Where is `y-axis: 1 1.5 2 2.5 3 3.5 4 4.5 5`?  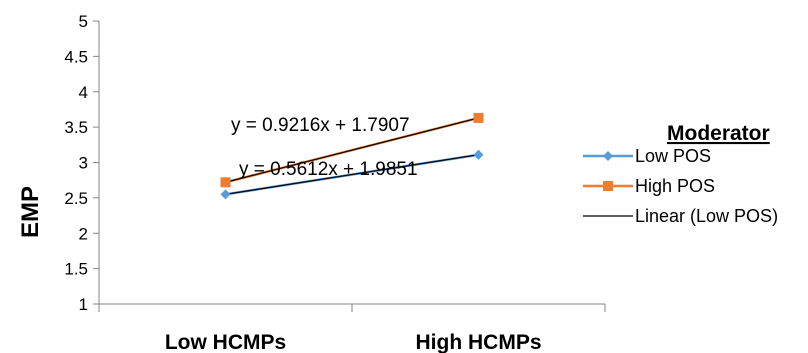
y-axis: 1 1.5 2 2.5 3 3.5 4 4.5 5 is located at coordinates (82, 163).